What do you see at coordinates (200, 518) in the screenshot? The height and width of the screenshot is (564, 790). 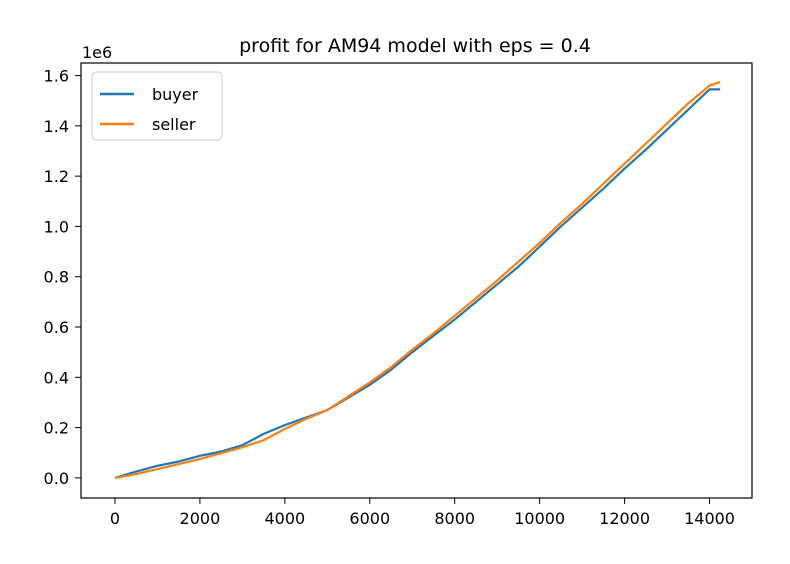 I see `x-tick-label: 2000` at bounding box center [200, 518].